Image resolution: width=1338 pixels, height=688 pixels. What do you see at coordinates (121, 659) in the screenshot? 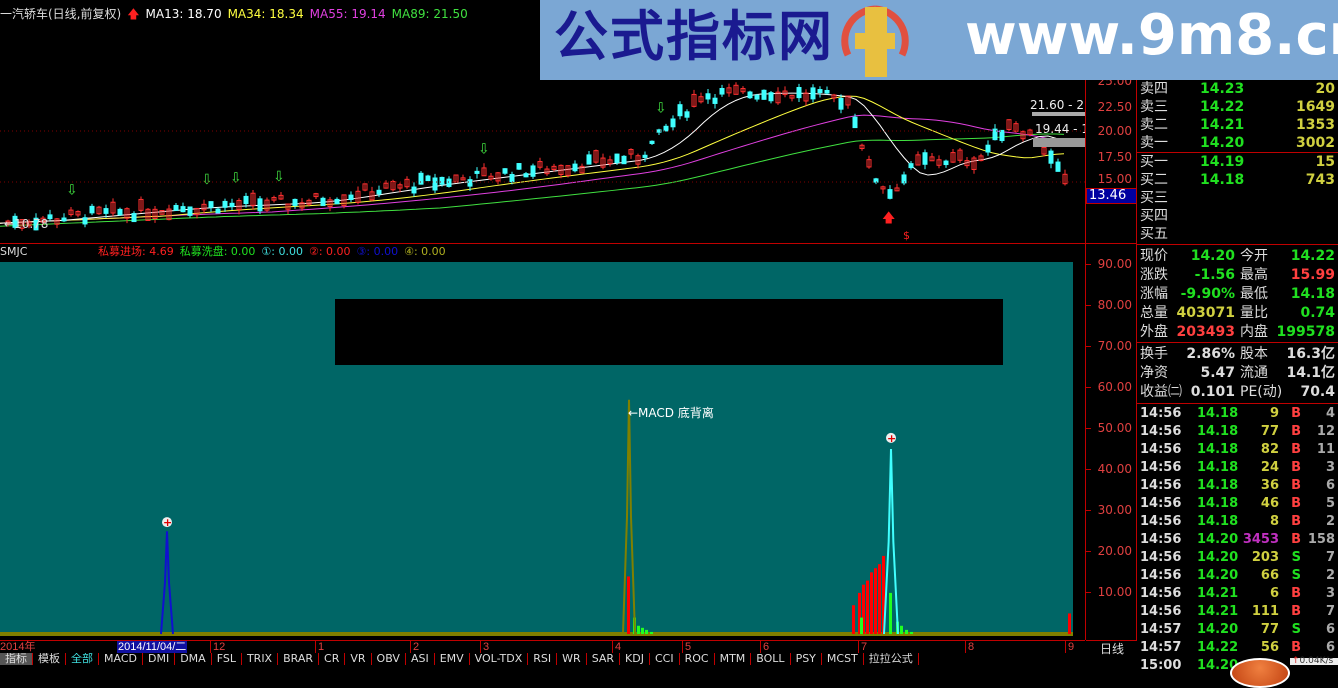
I see `tab-3: MACD` at bounding box center [121, 659].